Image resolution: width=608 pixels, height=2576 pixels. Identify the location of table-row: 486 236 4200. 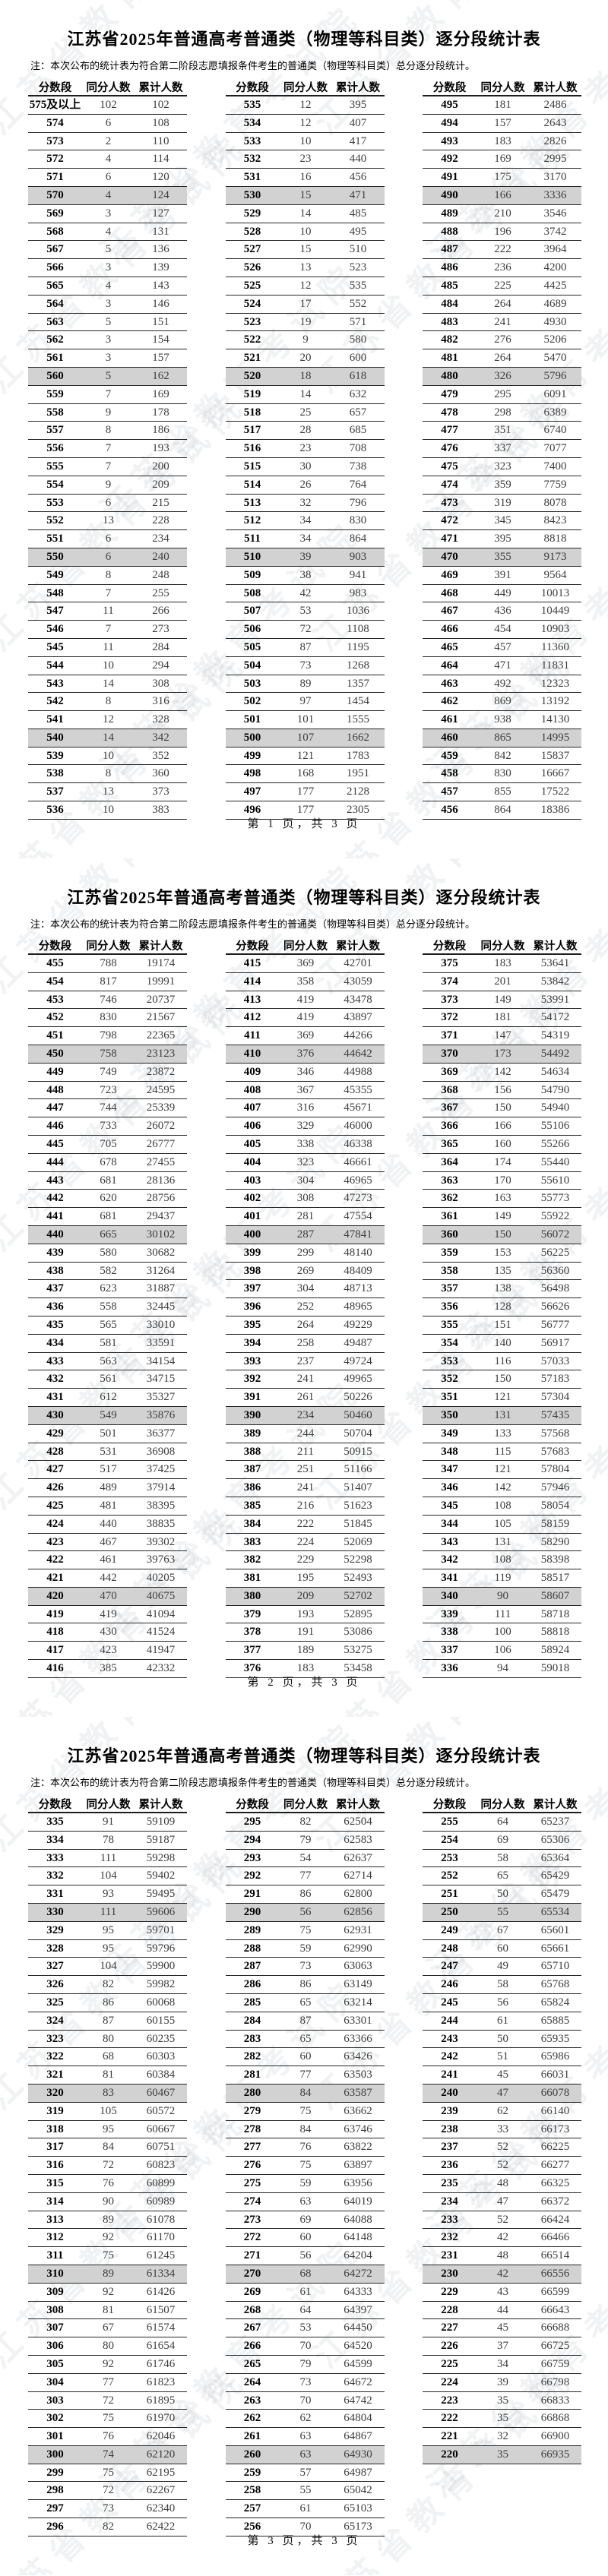
(502, 268).